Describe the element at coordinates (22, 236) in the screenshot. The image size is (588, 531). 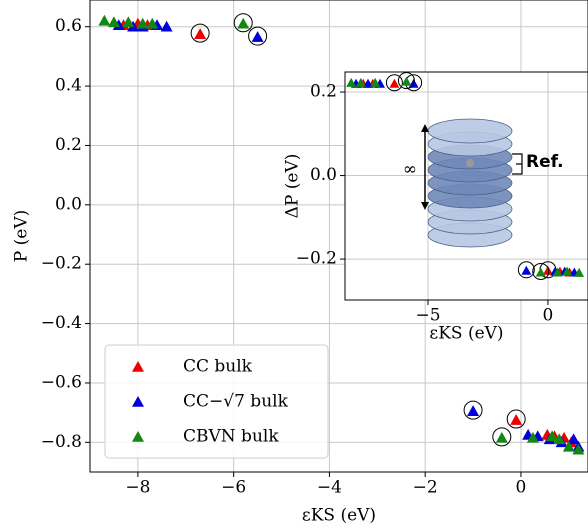
I see `y-axis-label: P (eV)` at that location.